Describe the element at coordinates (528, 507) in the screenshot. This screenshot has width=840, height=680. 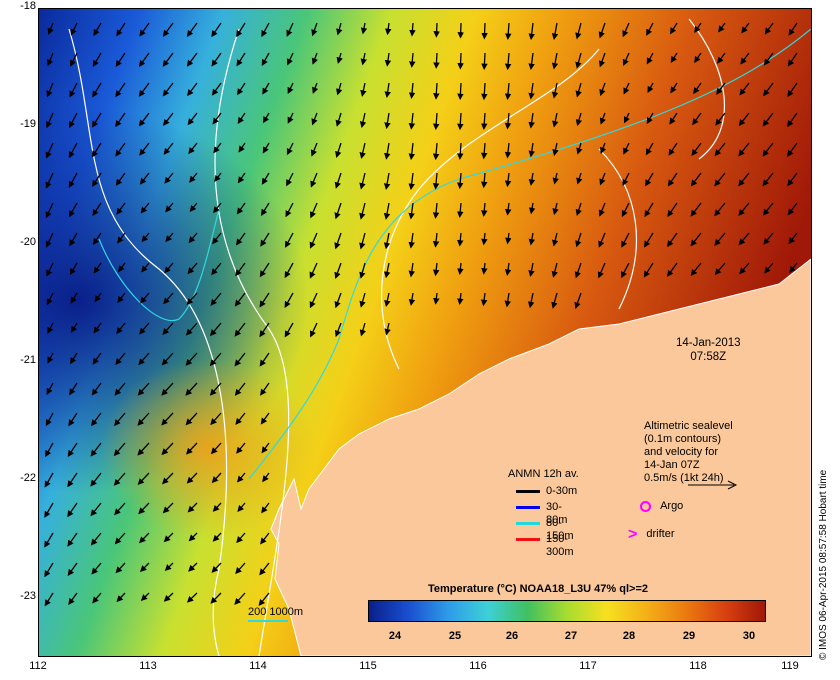
I see `arrow-left-icon` at that location.